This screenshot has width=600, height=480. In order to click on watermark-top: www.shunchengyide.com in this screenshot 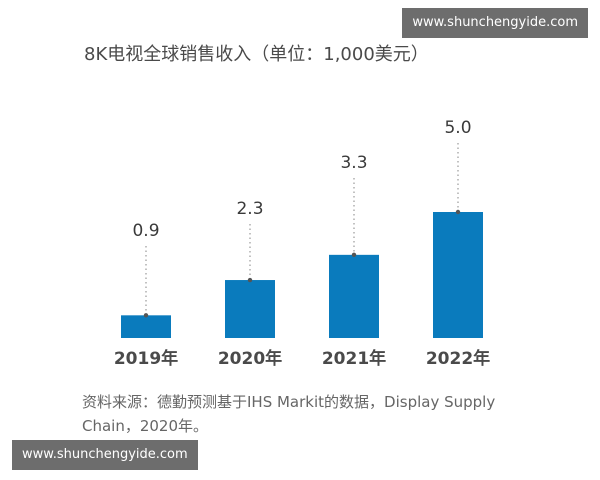, I will do `click(495, 23)`.